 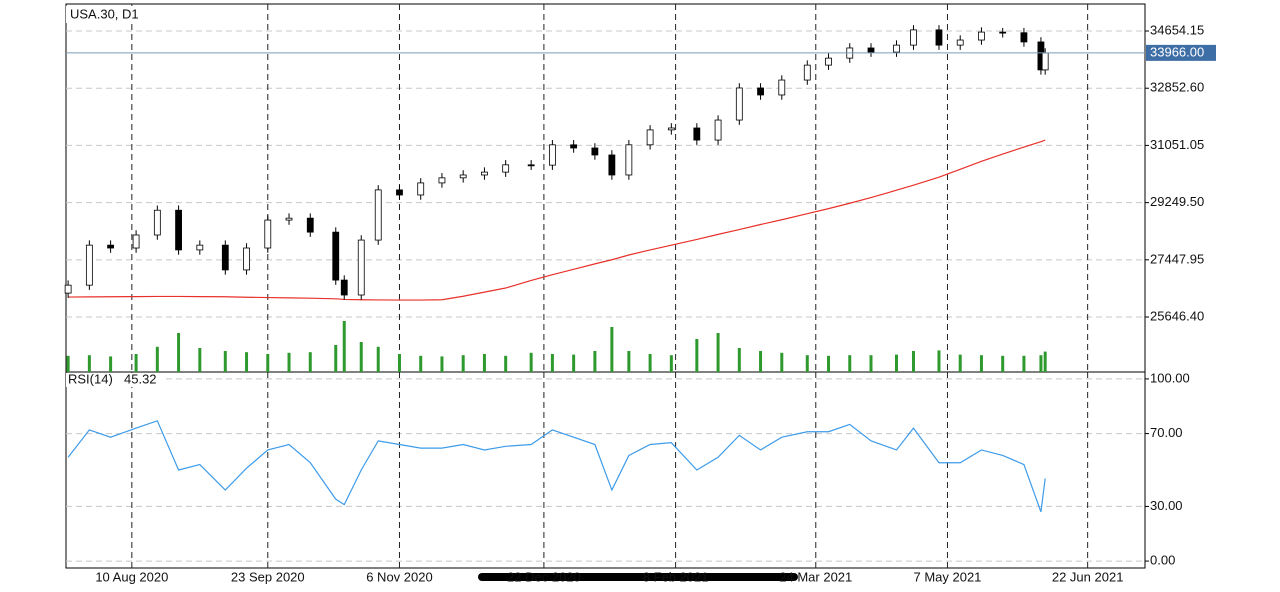 I want to click on current-price-box, so click(x=1181, y=52).